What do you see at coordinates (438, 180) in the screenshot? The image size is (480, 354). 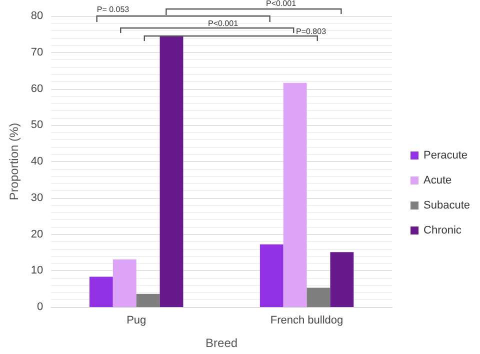 I see `legend-label: Acute` at bounding box center [438, 180].